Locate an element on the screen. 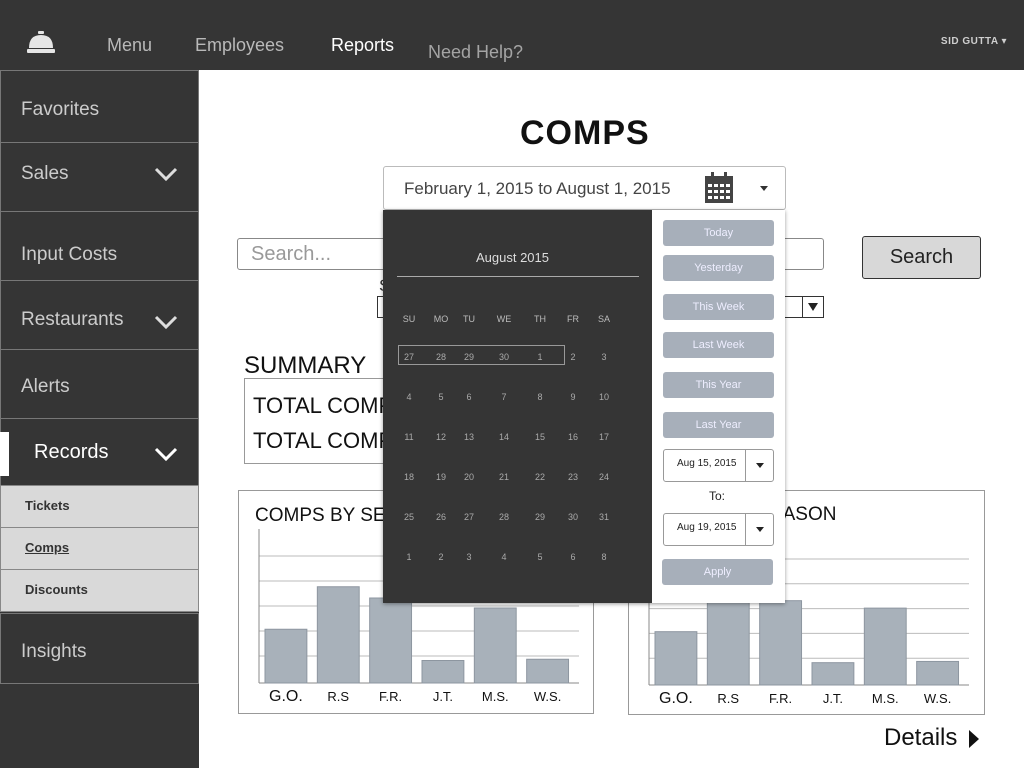 The height and width of the screenshot is (768, 1024). calendar-day: 18 is located at coordinates (408, 477).